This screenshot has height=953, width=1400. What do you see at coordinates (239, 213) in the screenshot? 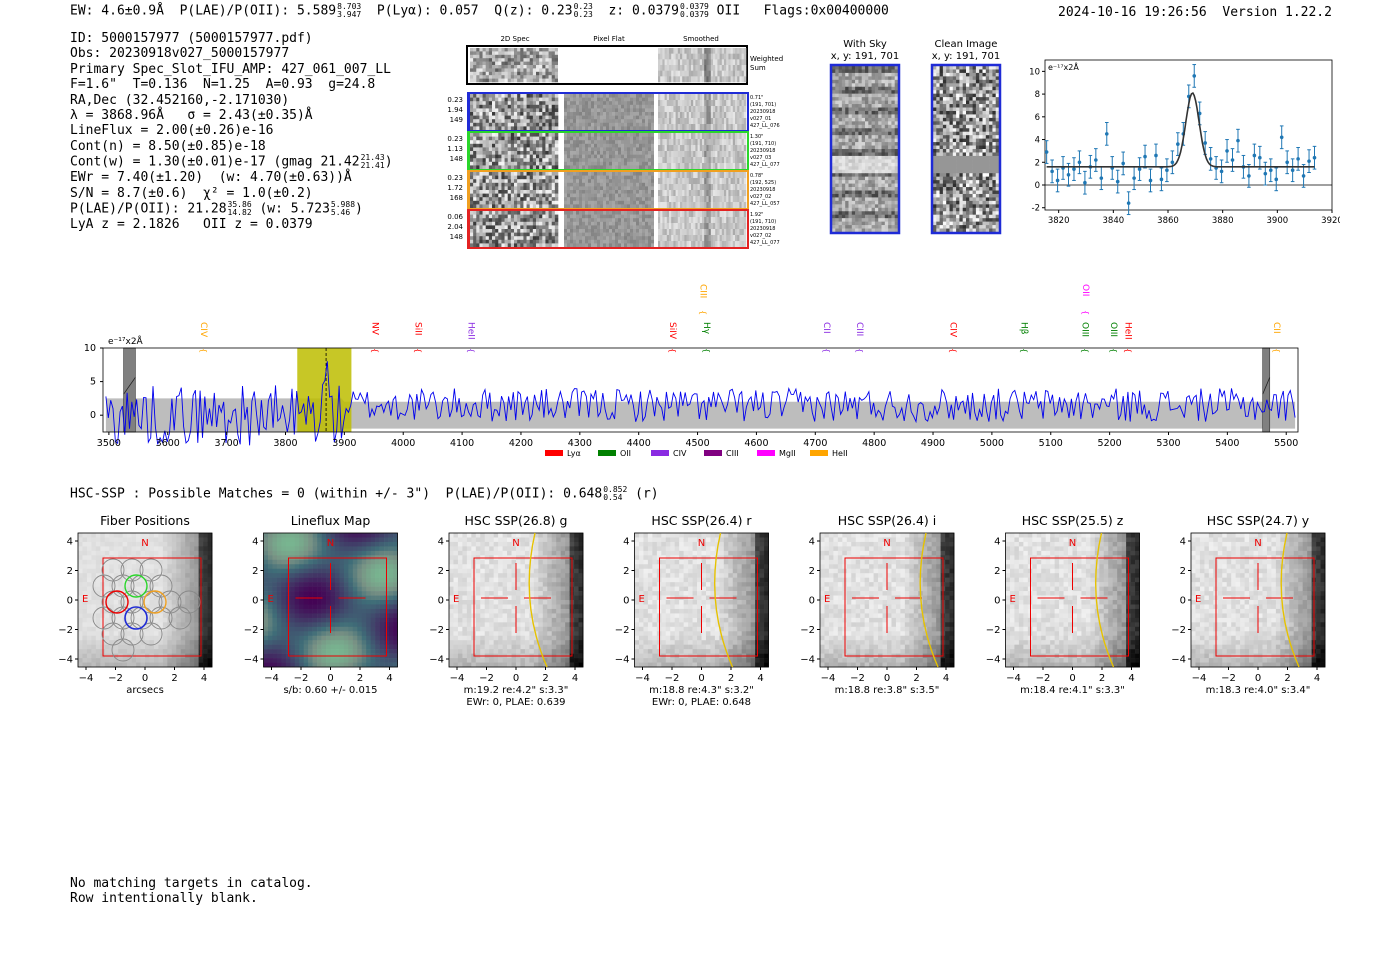
I see `info-plae-lo: 14.82` at bounding box center [239, 213].